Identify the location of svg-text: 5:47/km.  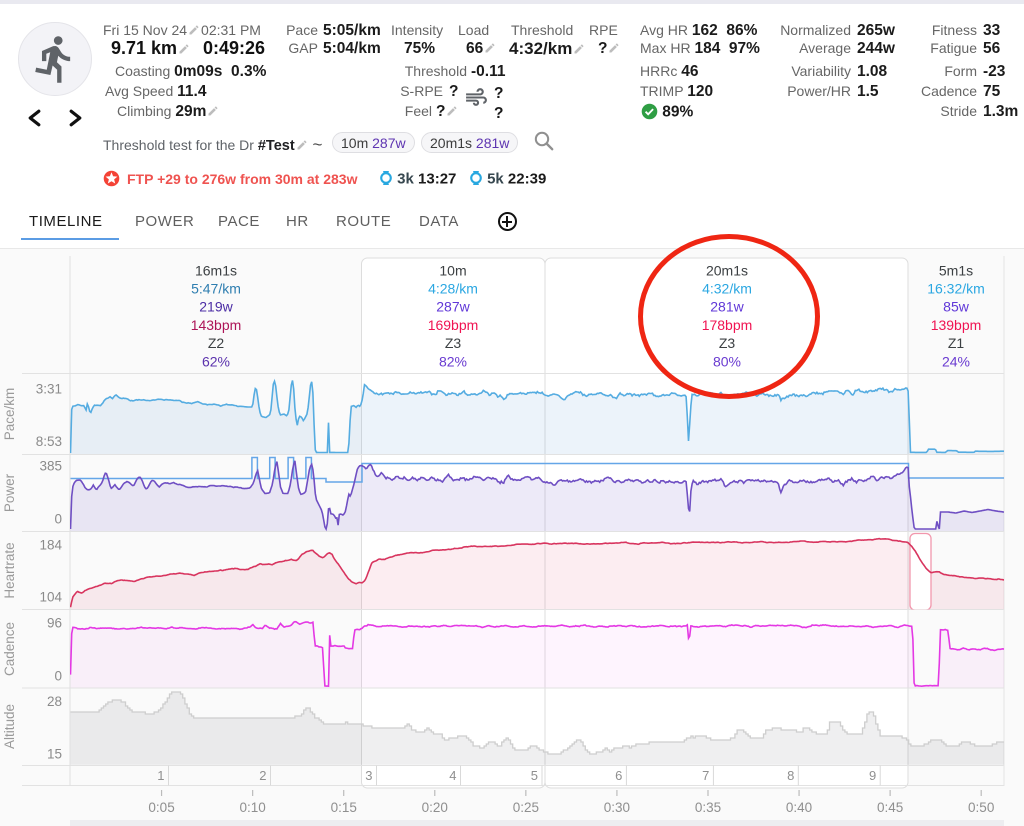
(216, 289).